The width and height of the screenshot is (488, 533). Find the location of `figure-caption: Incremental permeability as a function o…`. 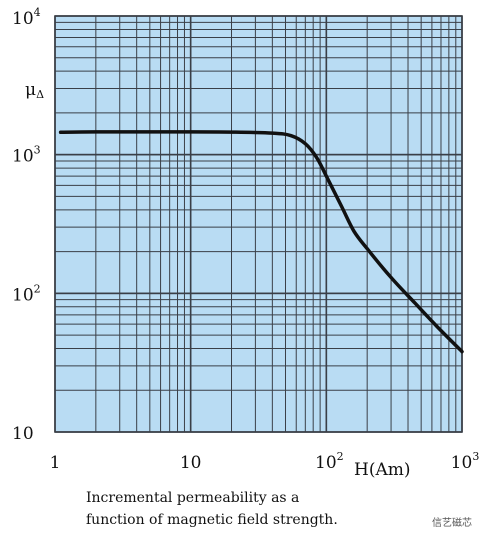

figure-caption: Incremental permeability as a function o… is located at coordinates (212, 509).